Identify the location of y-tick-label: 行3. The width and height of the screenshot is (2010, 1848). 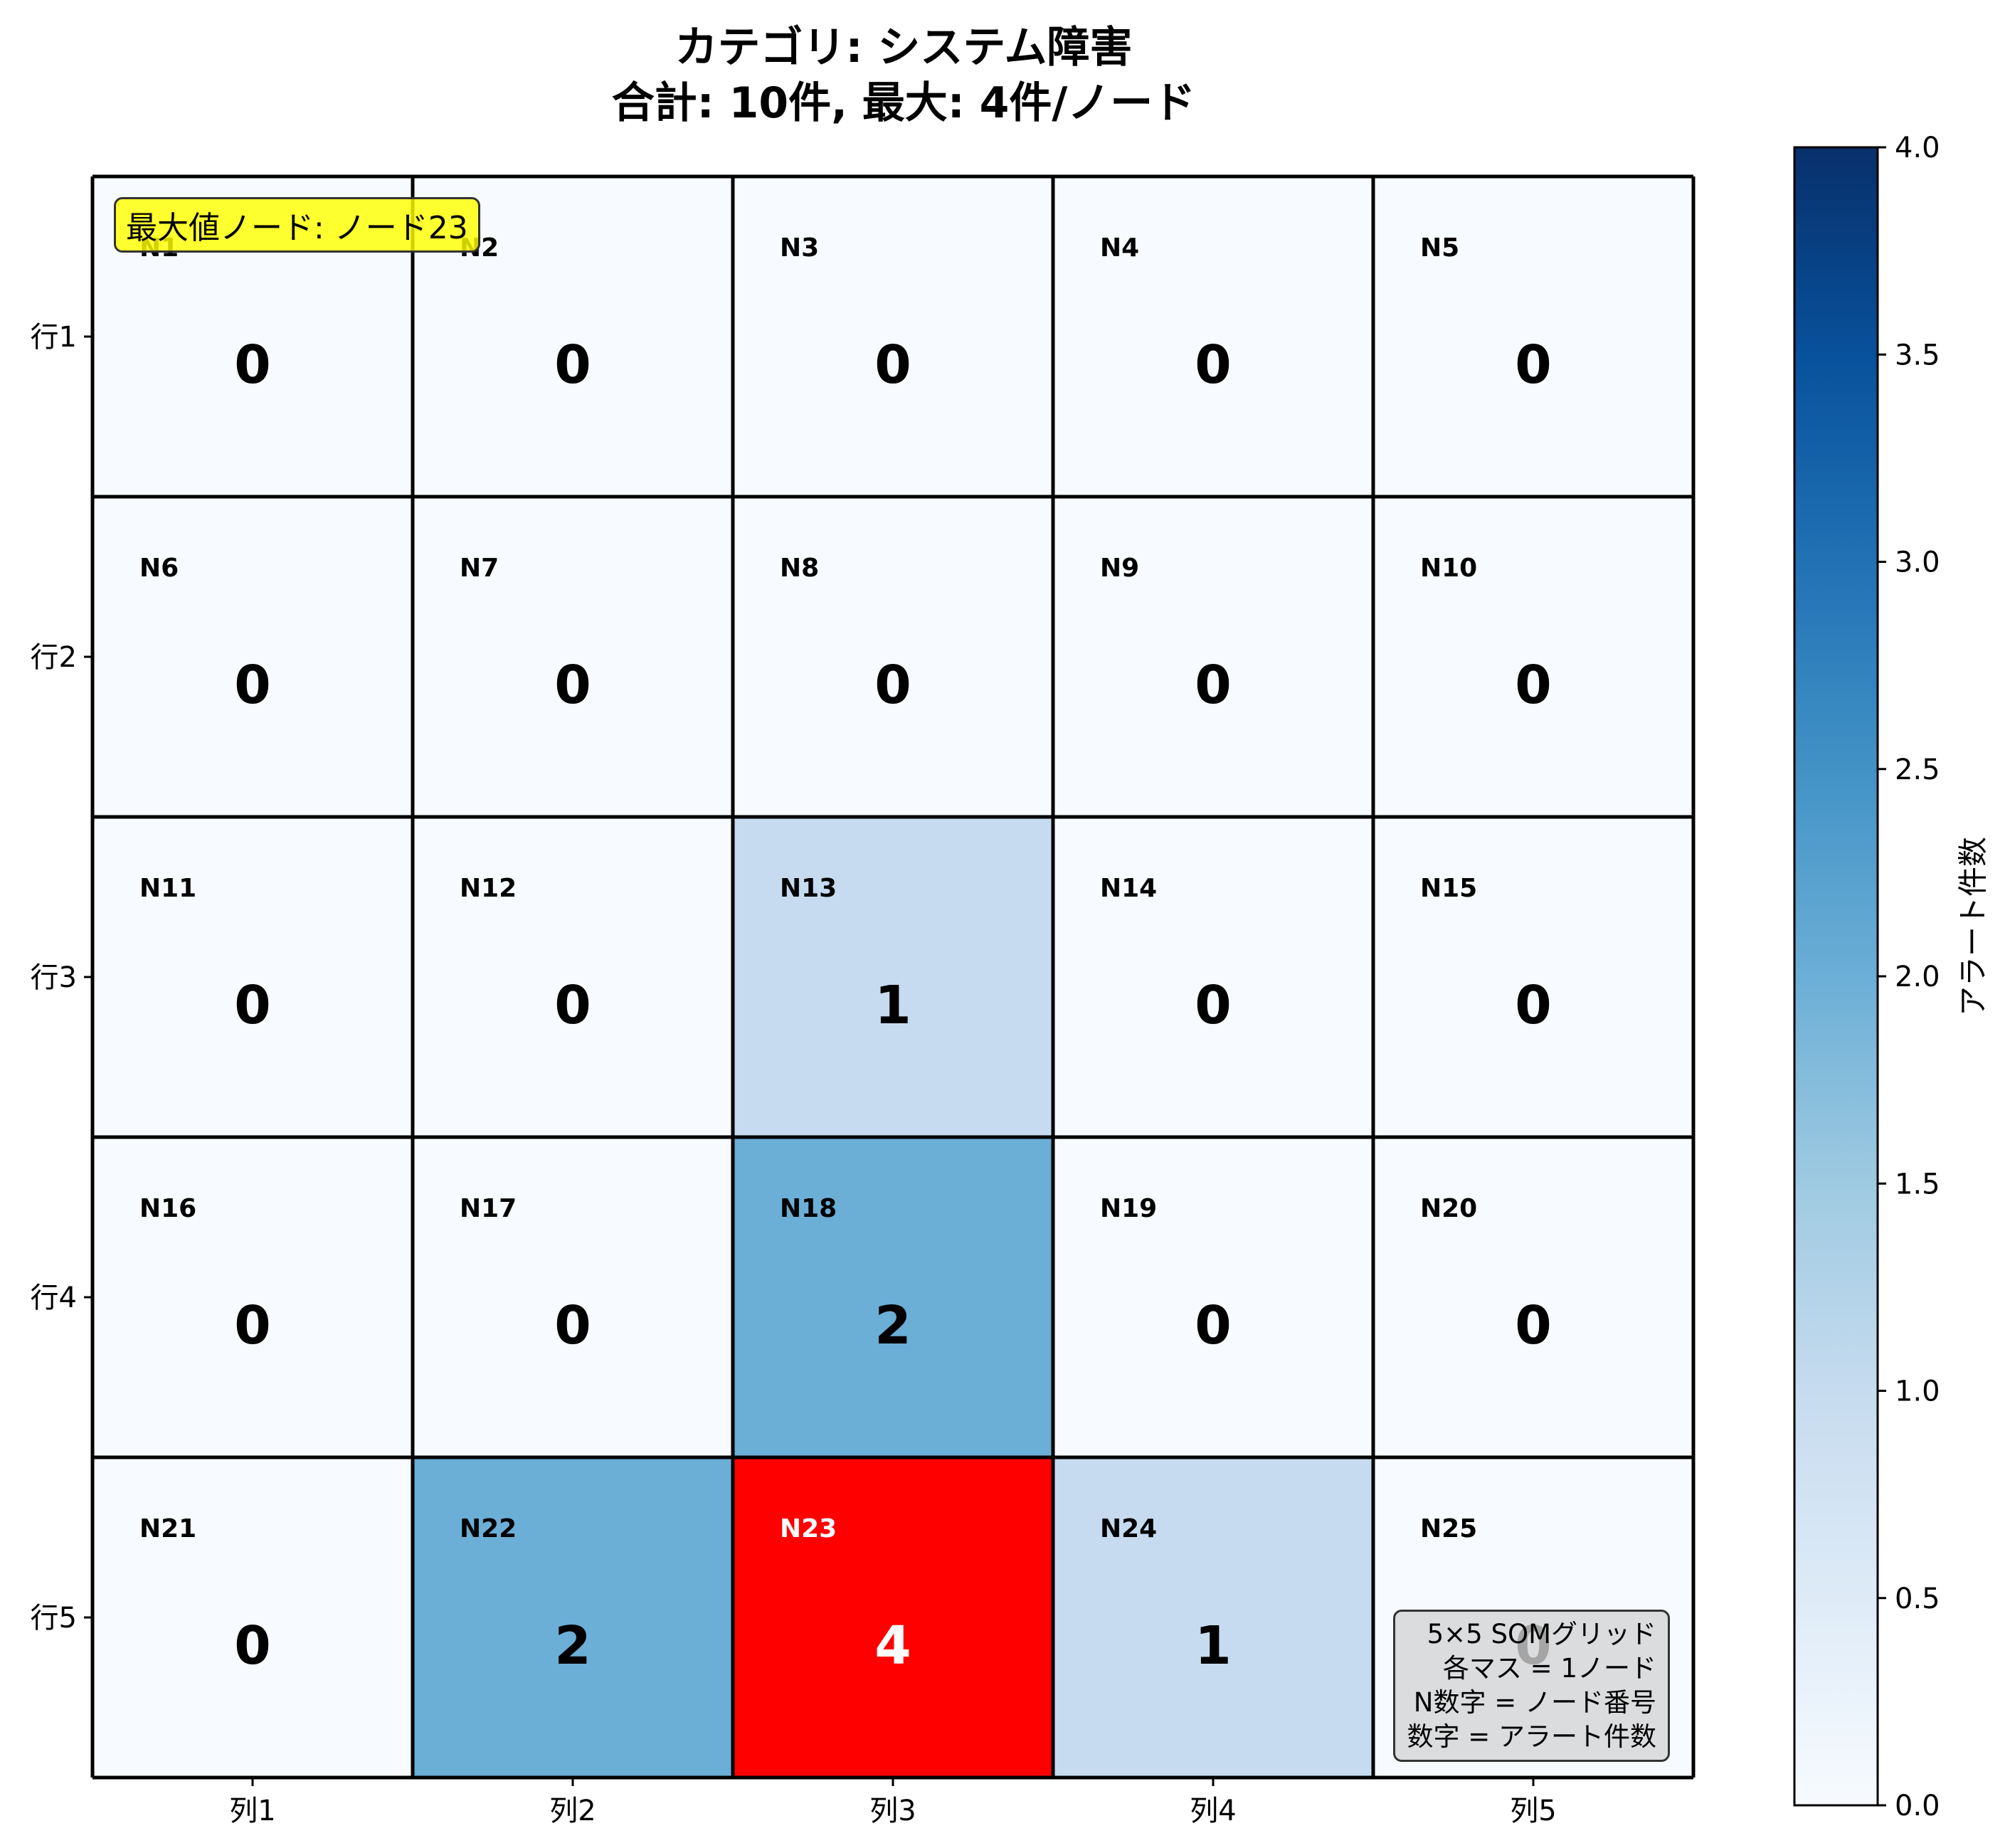
(54, 977).